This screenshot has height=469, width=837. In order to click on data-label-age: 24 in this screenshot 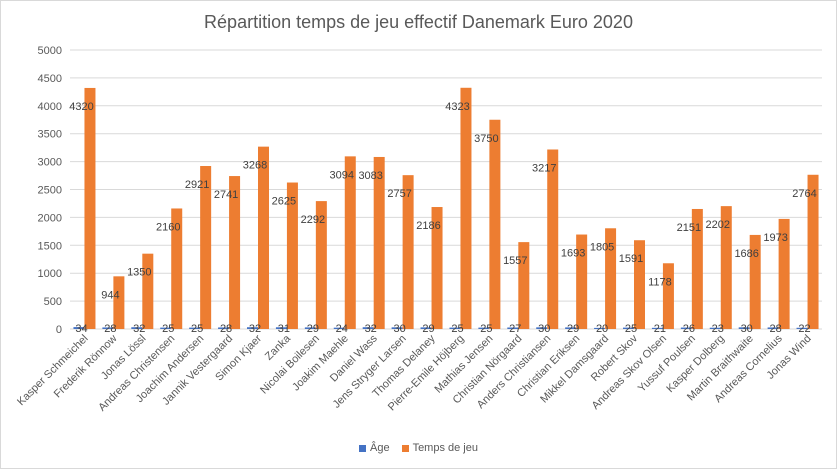, I will do `click(342, 329)`.